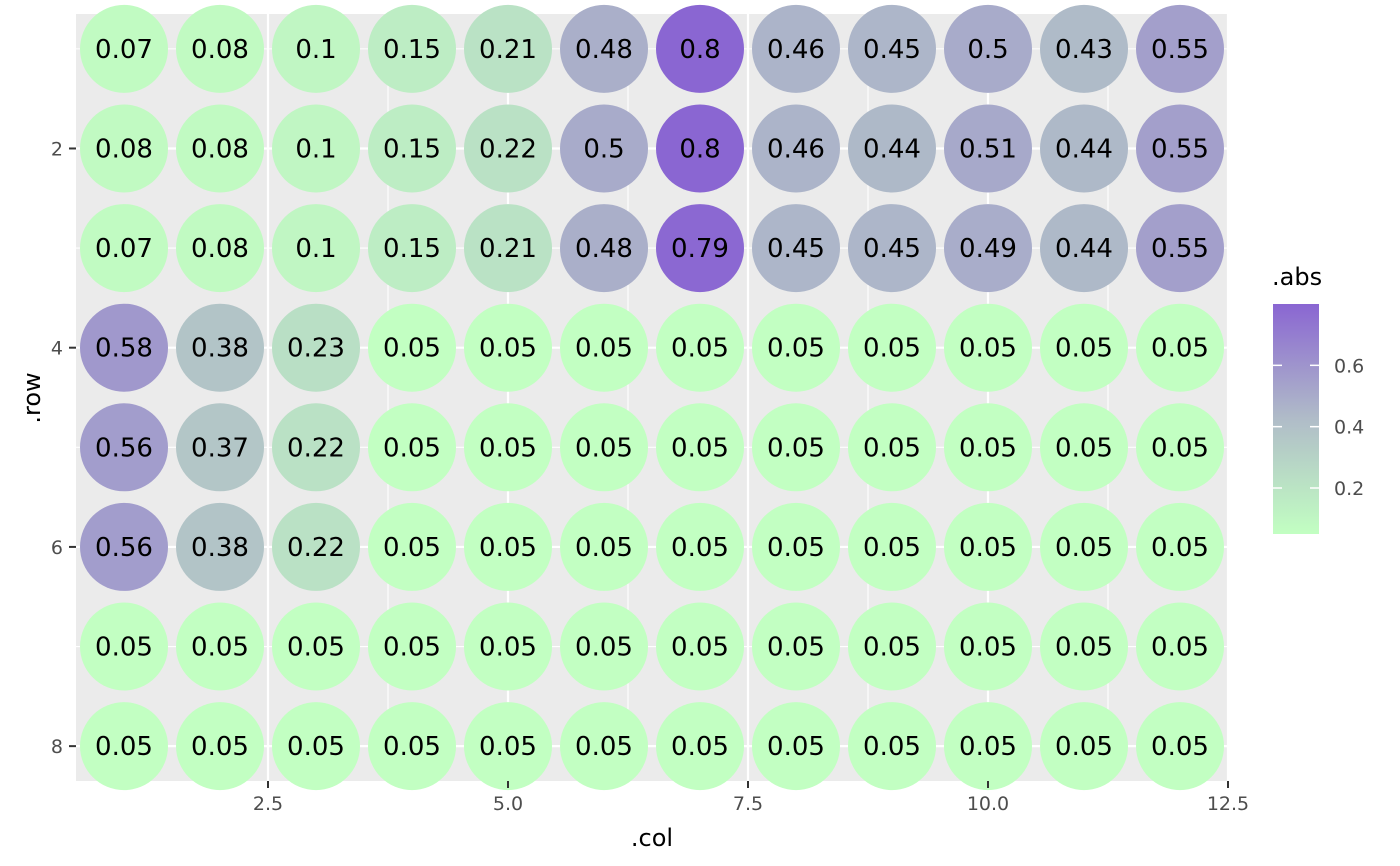 Image resolution: width=1400 pixels, height=866 pixels. What do you see at coordinates (220, 648) in the screenshot?
I see `data-label-r7-c2: 0.05` at bounding box center [220, 648].